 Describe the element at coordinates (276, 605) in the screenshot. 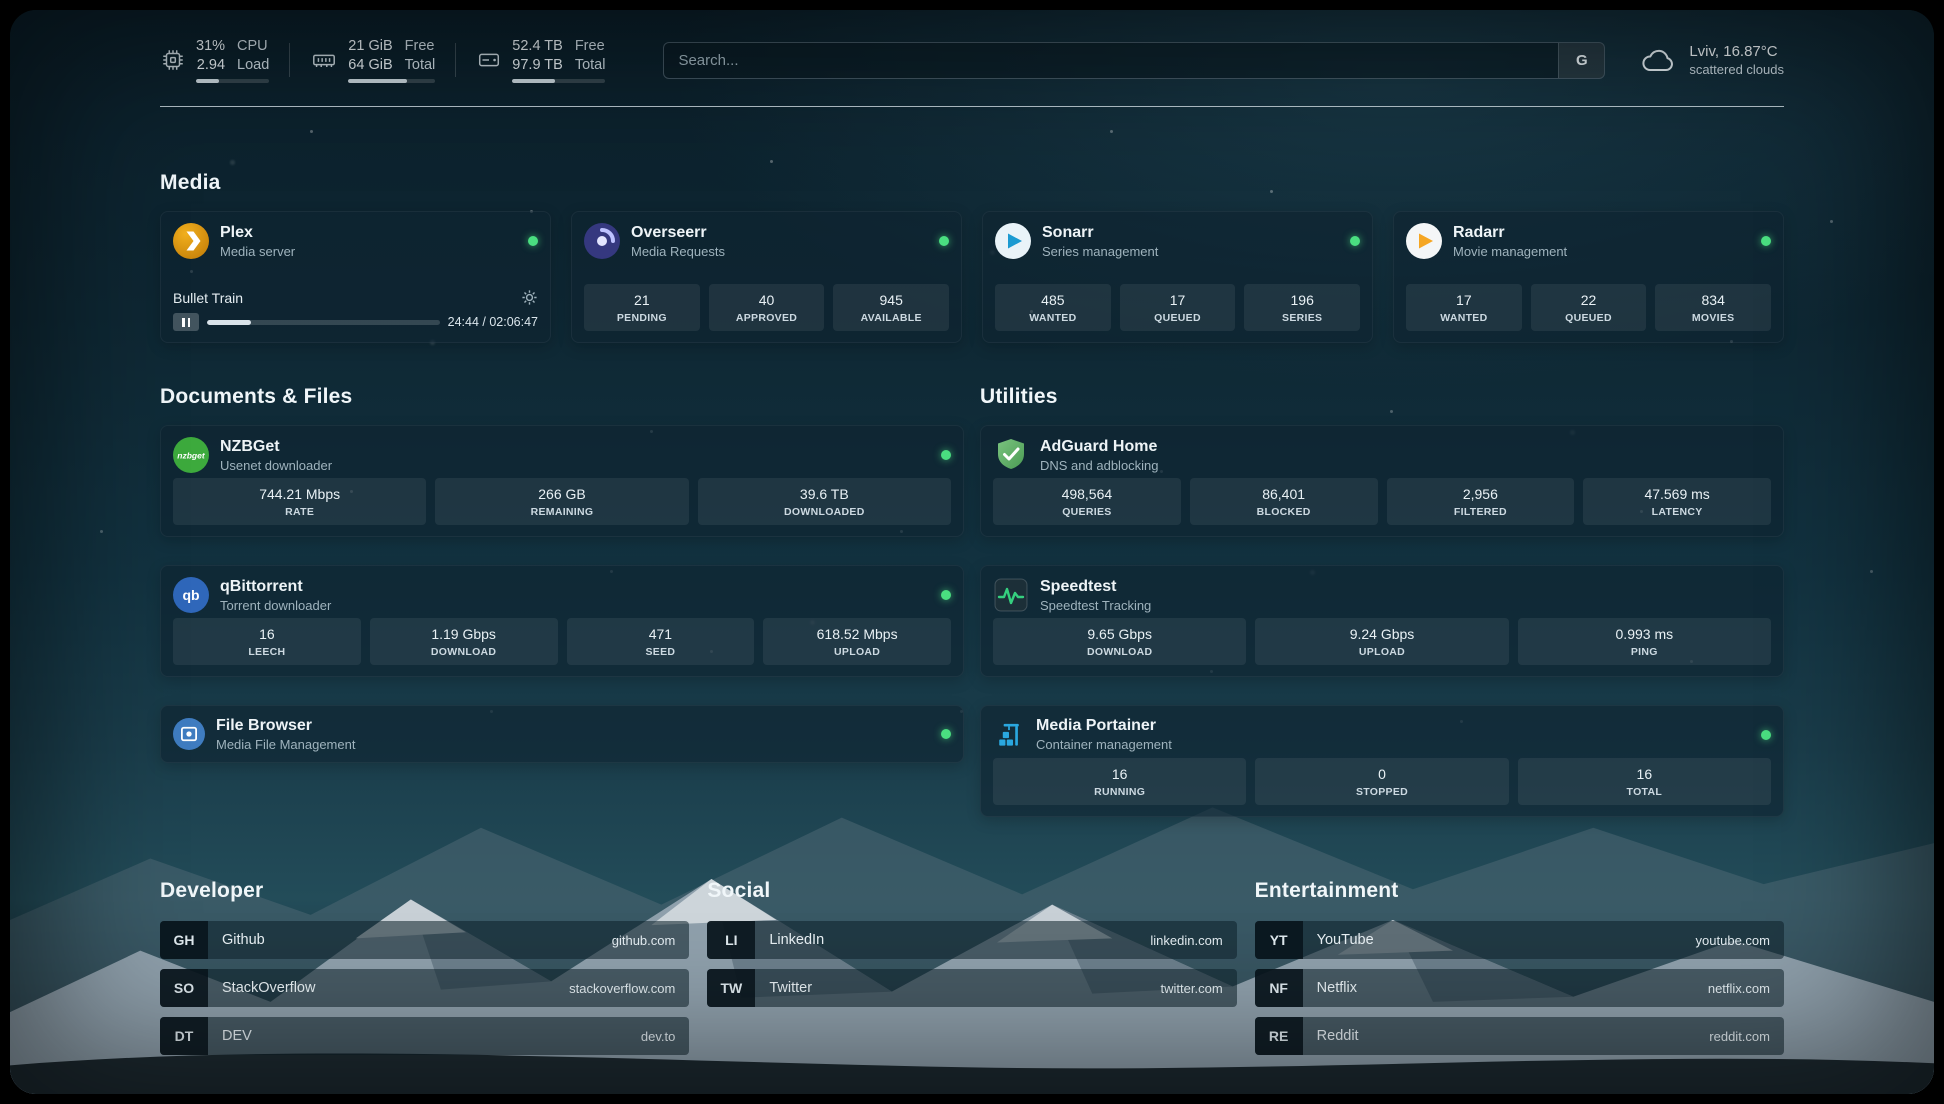

I see `service-description: Torrent downloader` at that location.